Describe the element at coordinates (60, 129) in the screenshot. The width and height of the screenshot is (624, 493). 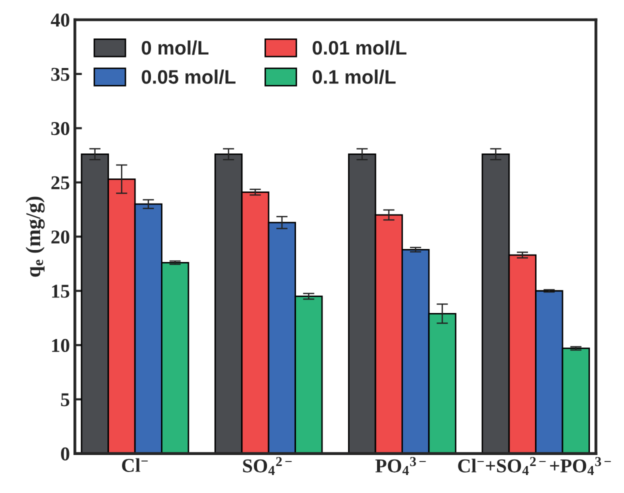
I see `y-tick-label: 30` at that location.